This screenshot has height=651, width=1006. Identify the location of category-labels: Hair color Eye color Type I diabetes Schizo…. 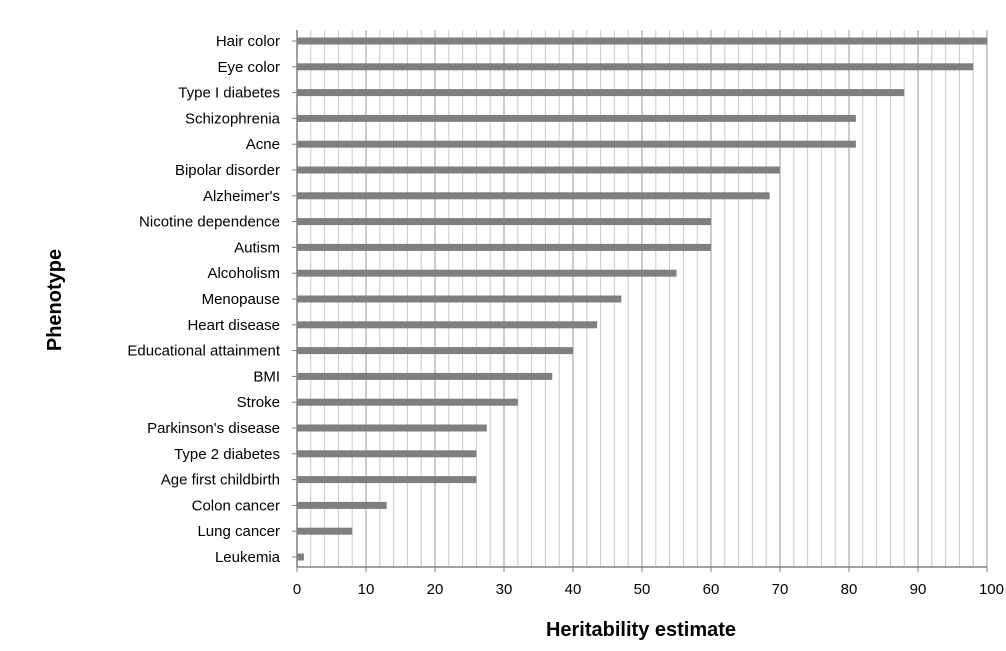
(203, 299).